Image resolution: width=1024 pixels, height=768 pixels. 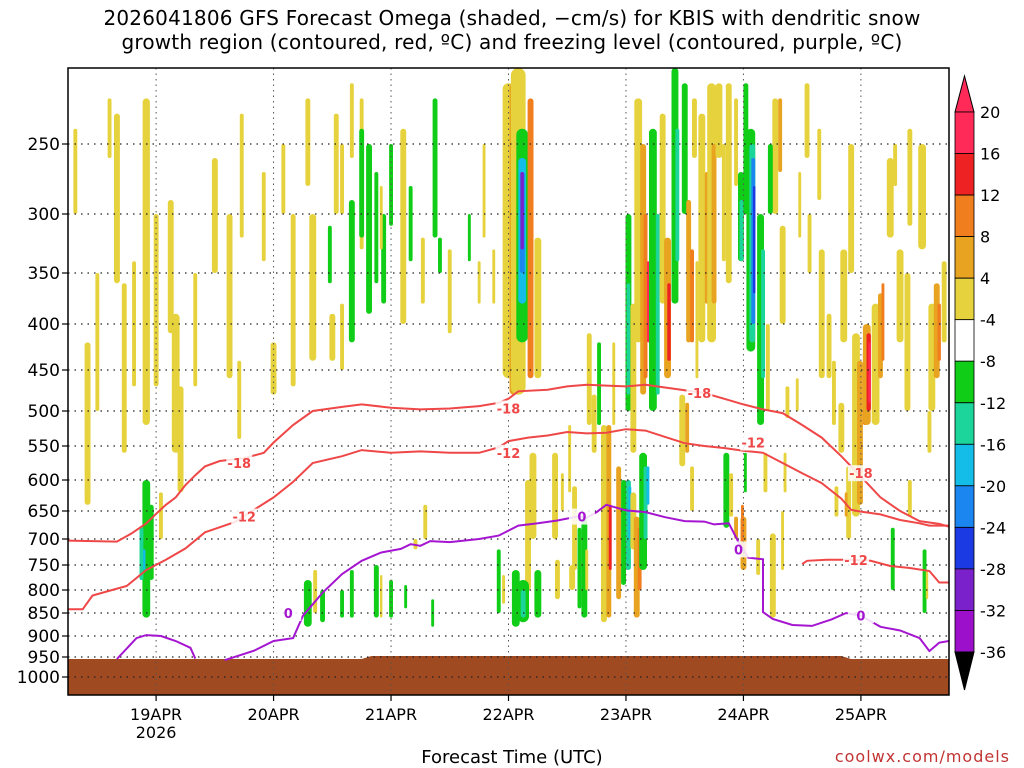 What do you see at coordinates (44, 591) in the screenshot?
I see `y-tick-label: 800` at bounding box center [44, 591].